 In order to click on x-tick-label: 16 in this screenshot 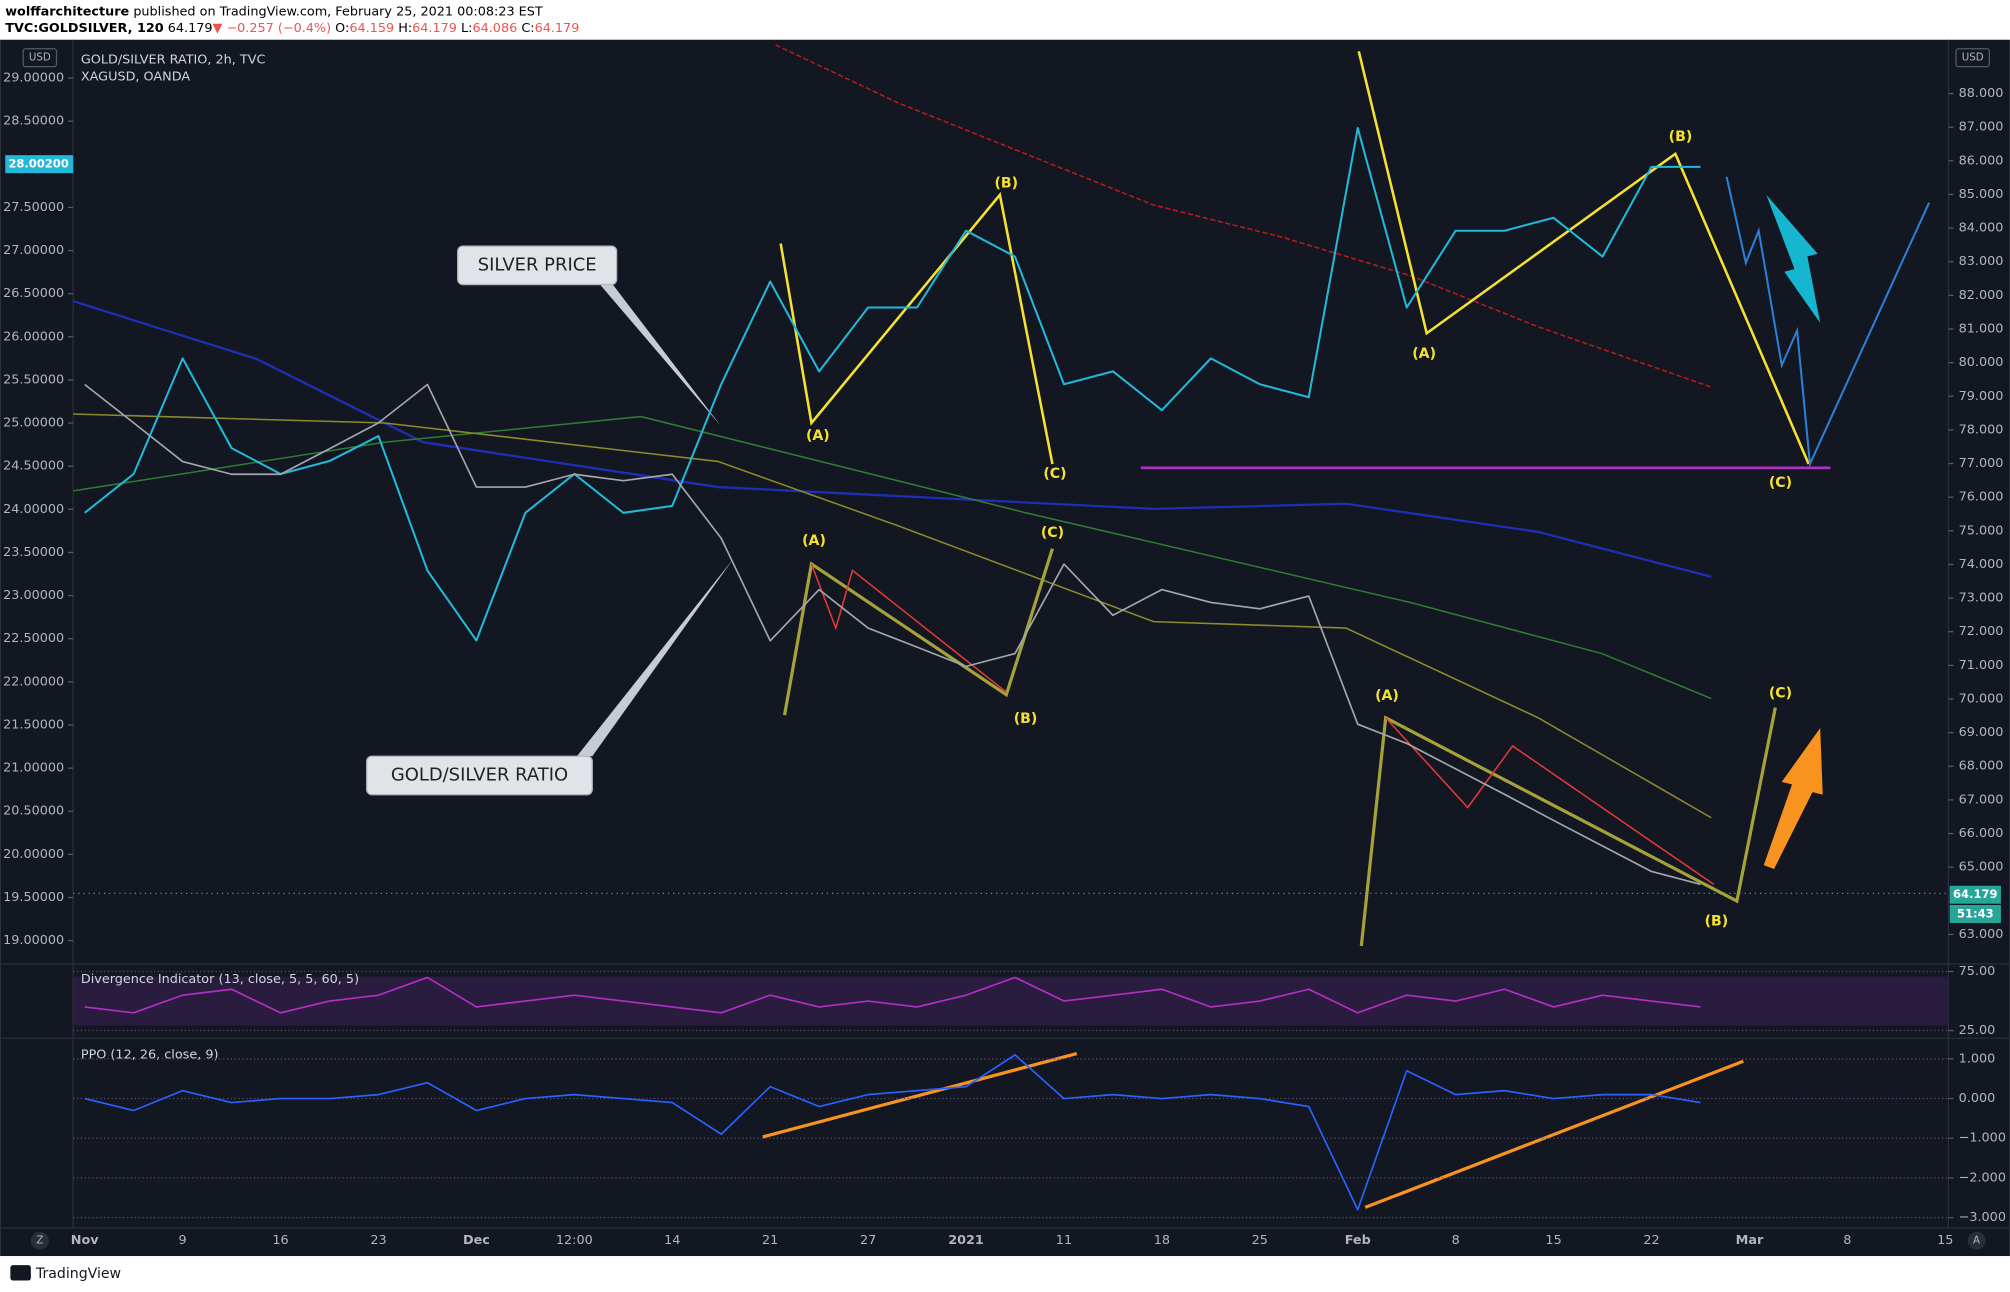, I will do `click(280, 1240)`.